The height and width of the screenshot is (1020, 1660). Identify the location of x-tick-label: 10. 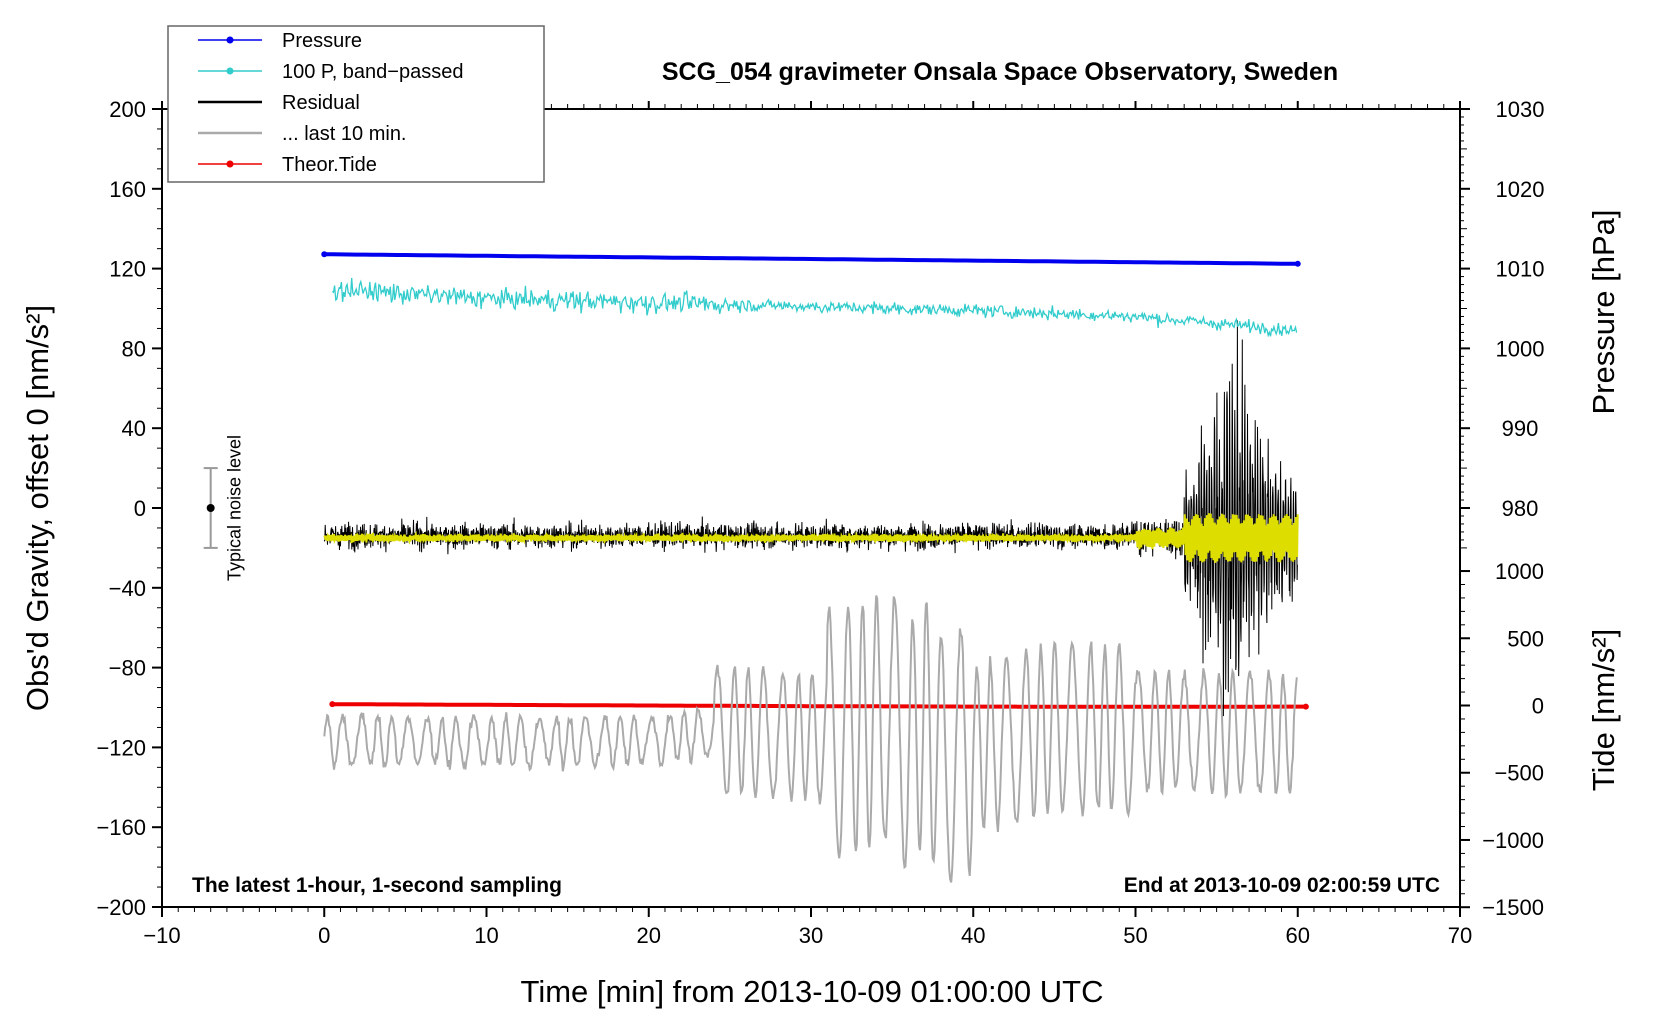
(486, 935).